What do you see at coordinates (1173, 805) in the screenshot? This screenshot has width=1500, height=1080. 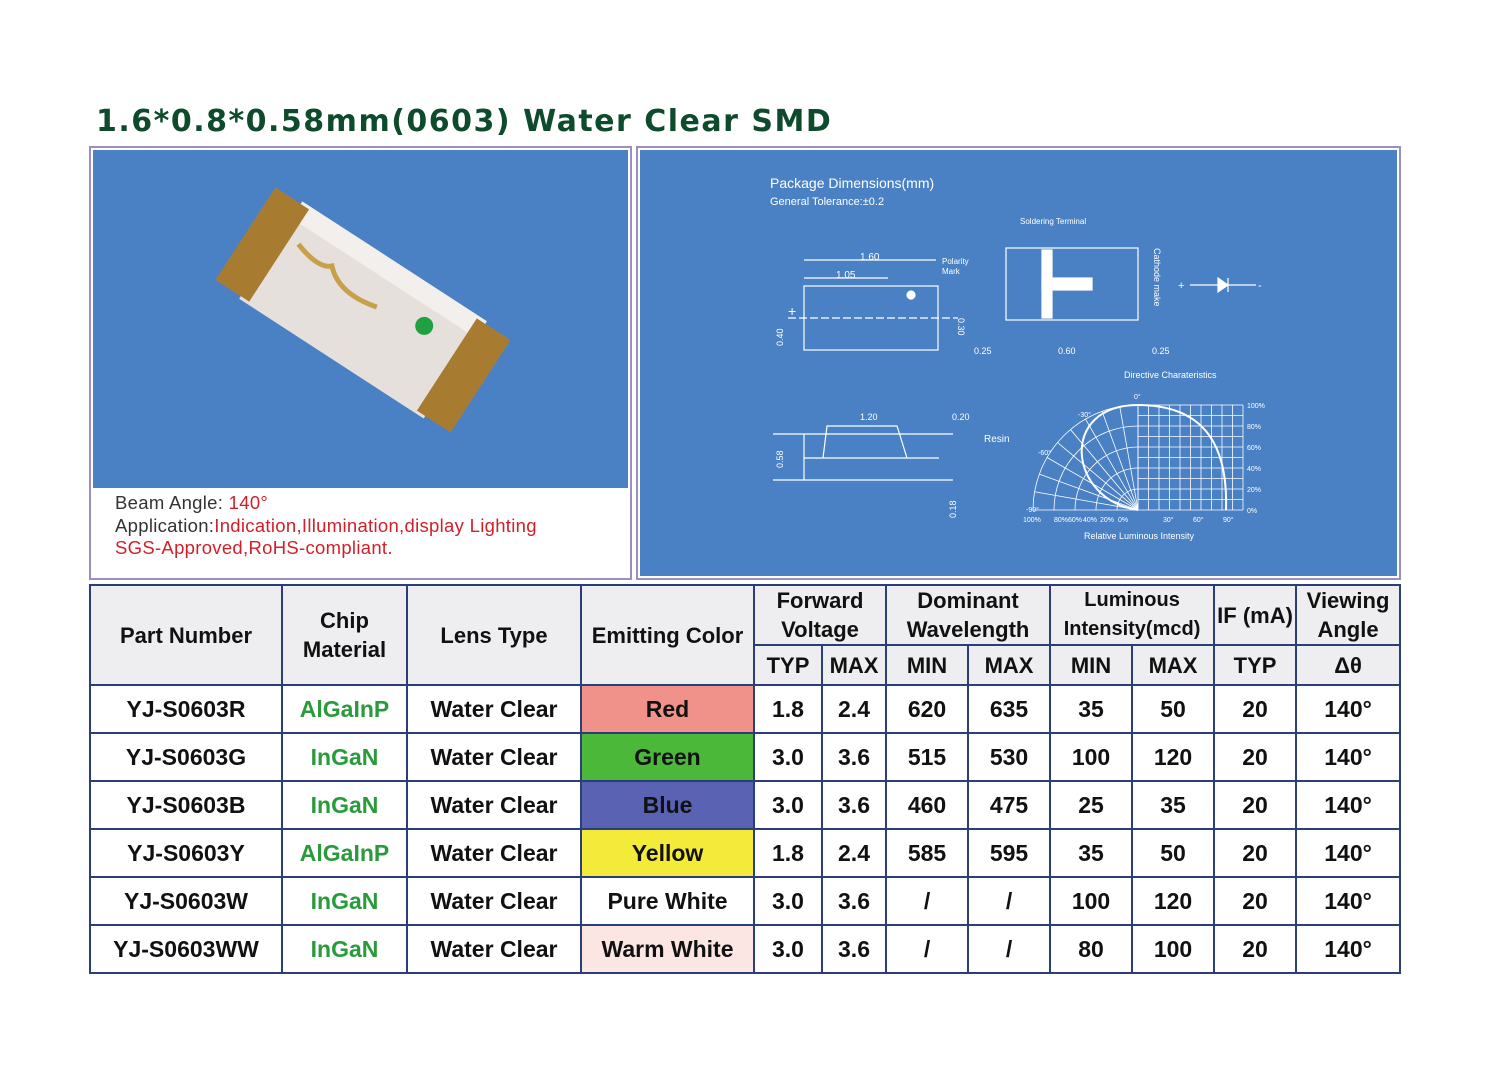 I see `cell-imax: 35` at bounding box center [1173, 805].